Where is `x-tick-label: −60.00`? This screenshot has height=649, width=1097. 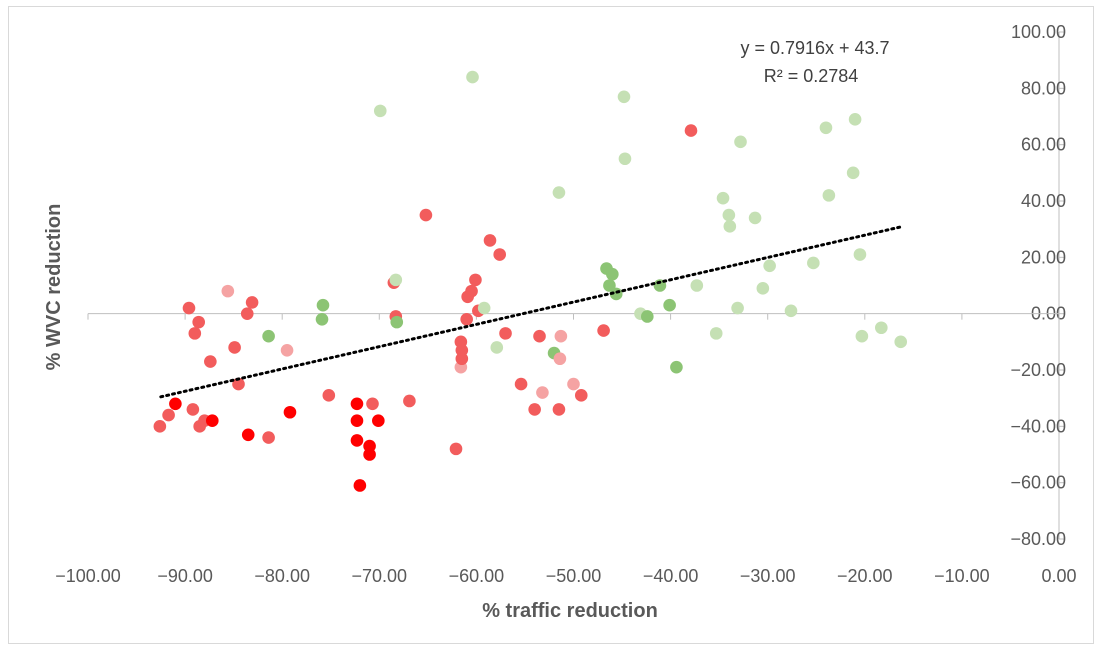 x-tick-label: −60.00 is located at coordinates (477, 576).